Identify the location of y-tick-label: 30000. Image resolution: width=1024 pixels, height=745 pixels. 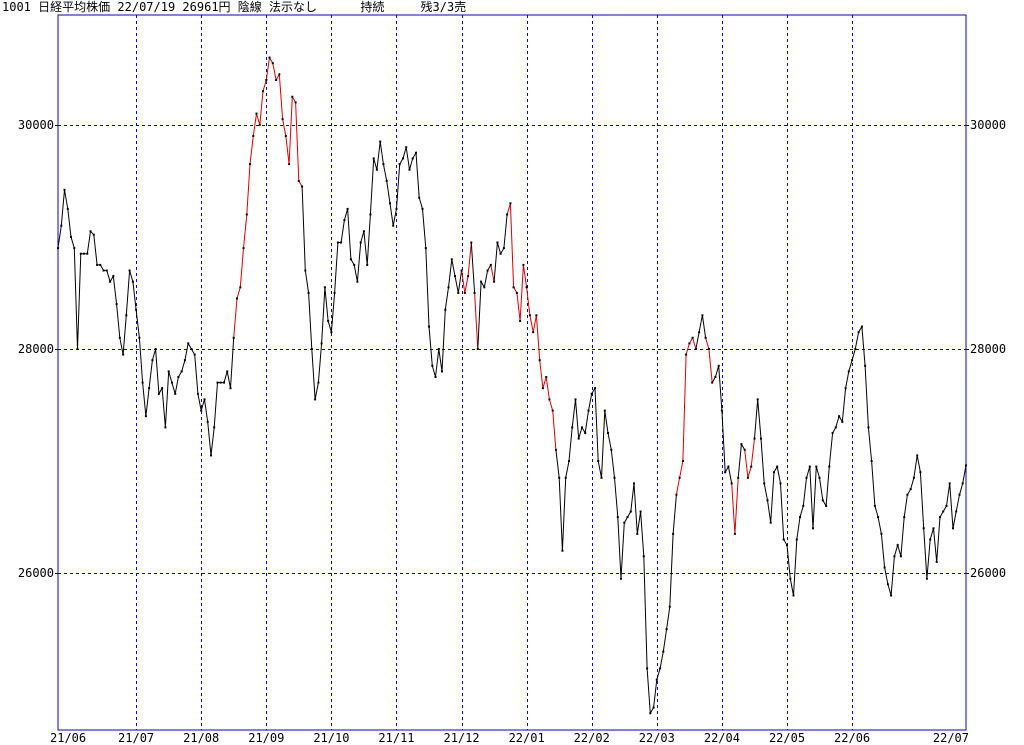
(36, 125).